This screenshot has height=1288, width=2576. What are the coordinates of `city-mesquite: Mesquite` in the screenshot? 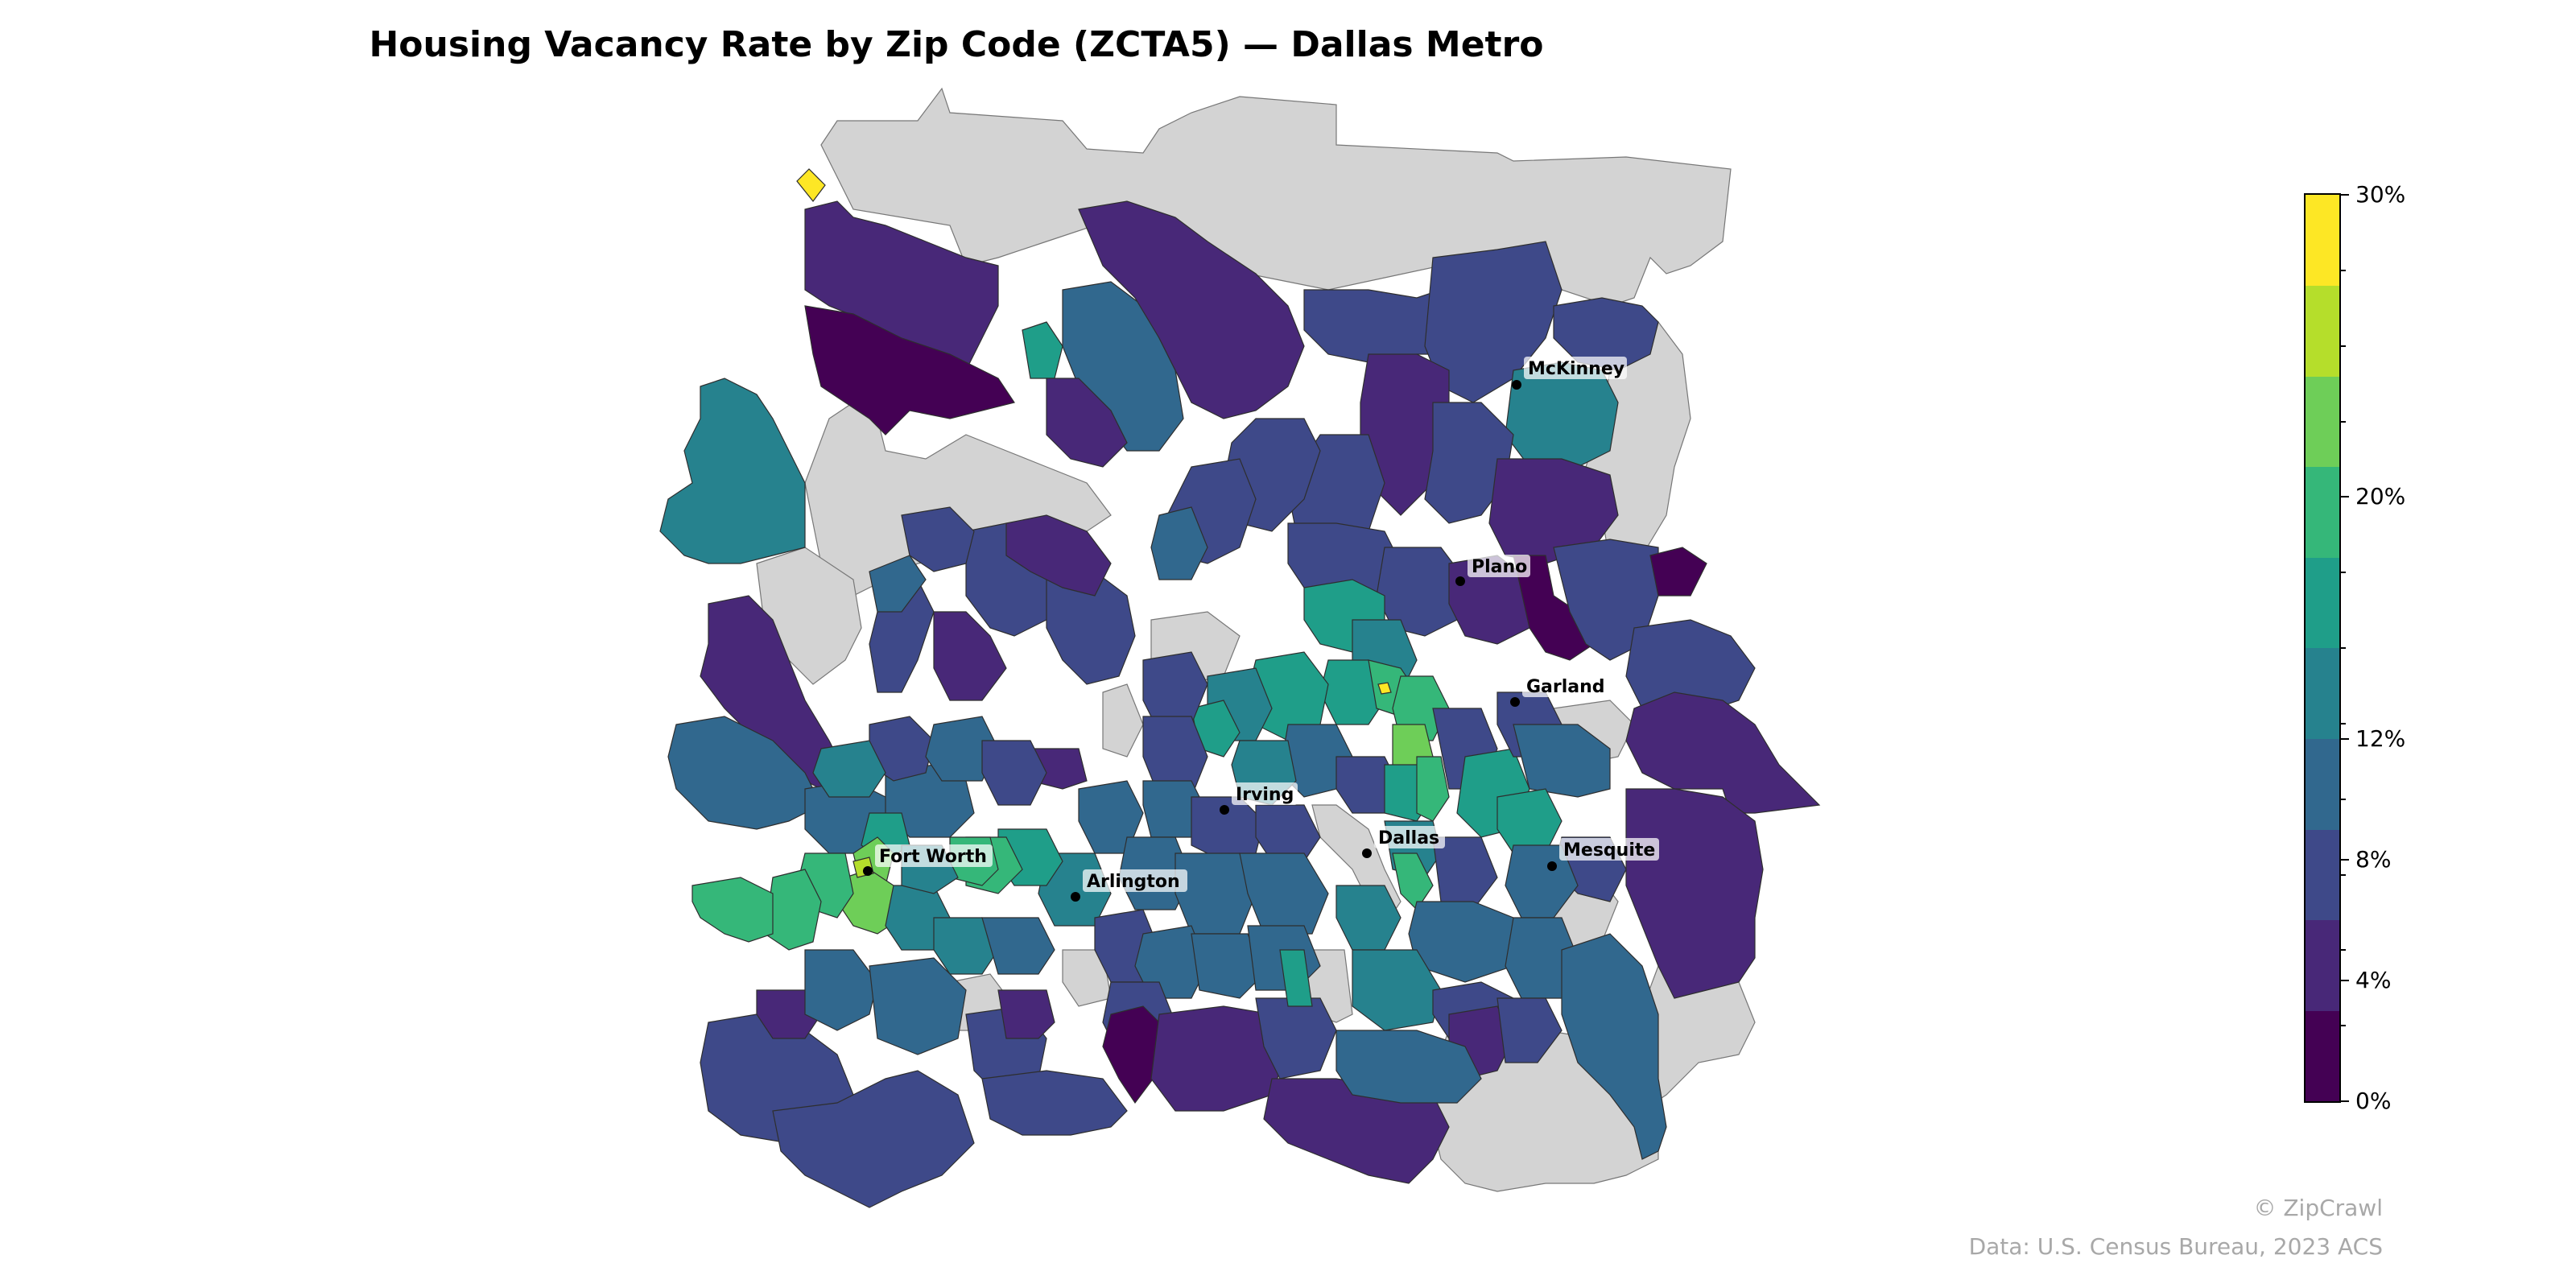 It's located at (1603, 854).